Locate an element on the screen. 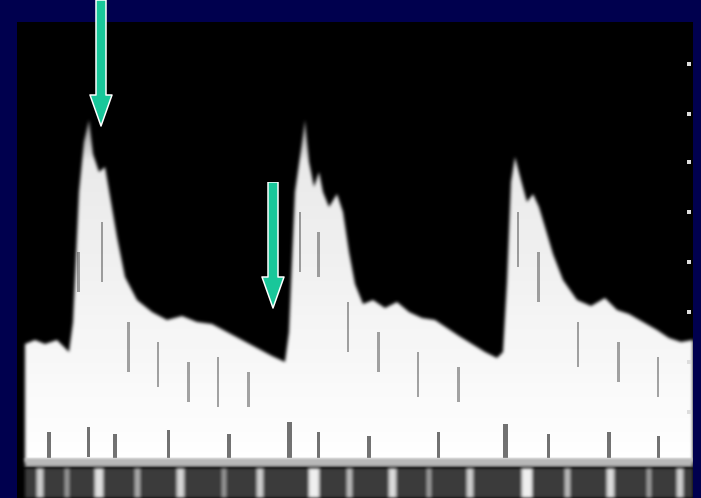  reverse-flow-strip is located at coordinates (359, 483).